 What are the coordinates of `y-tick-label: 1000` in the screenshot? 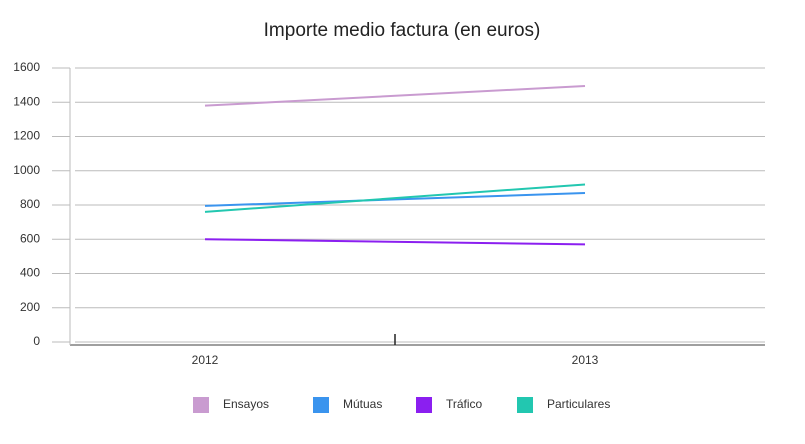 It's located at (26, 170).